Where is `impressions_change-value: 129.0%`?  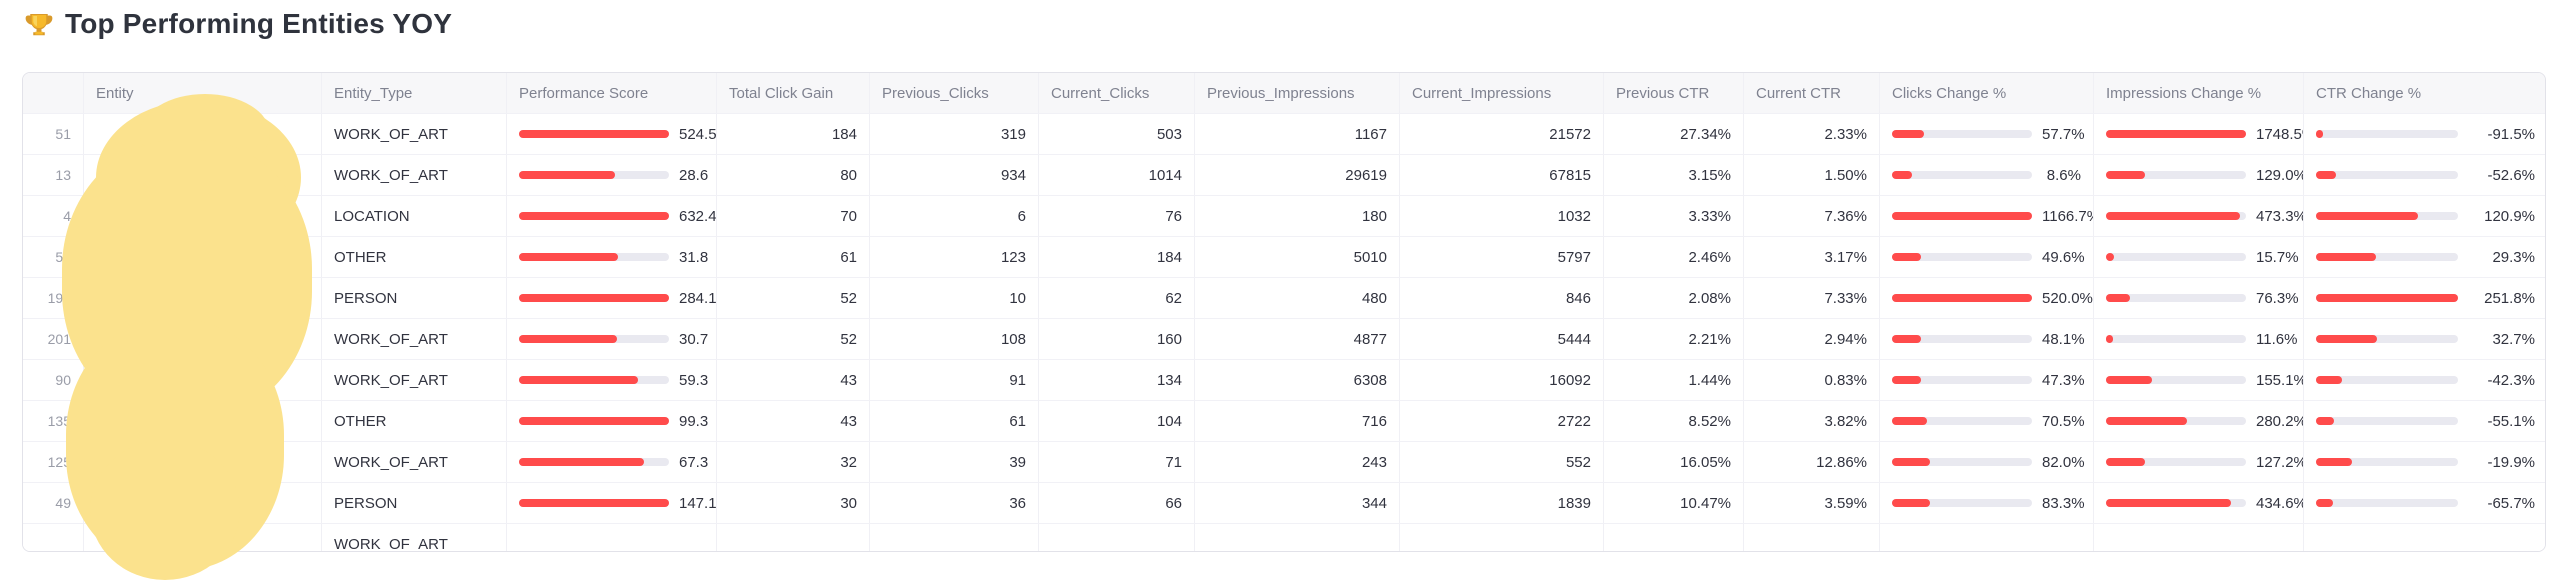
impressions_change-value: 129.0% is located at coordinates (2279, 175).